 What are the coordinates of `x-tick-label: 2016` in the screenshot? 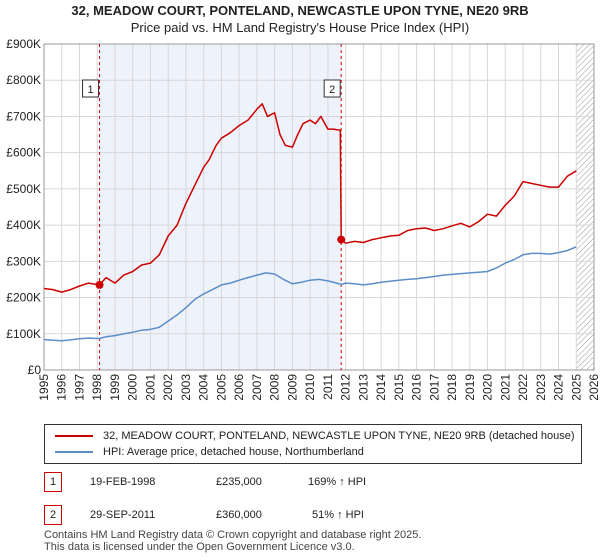 It's located at (417, 387).